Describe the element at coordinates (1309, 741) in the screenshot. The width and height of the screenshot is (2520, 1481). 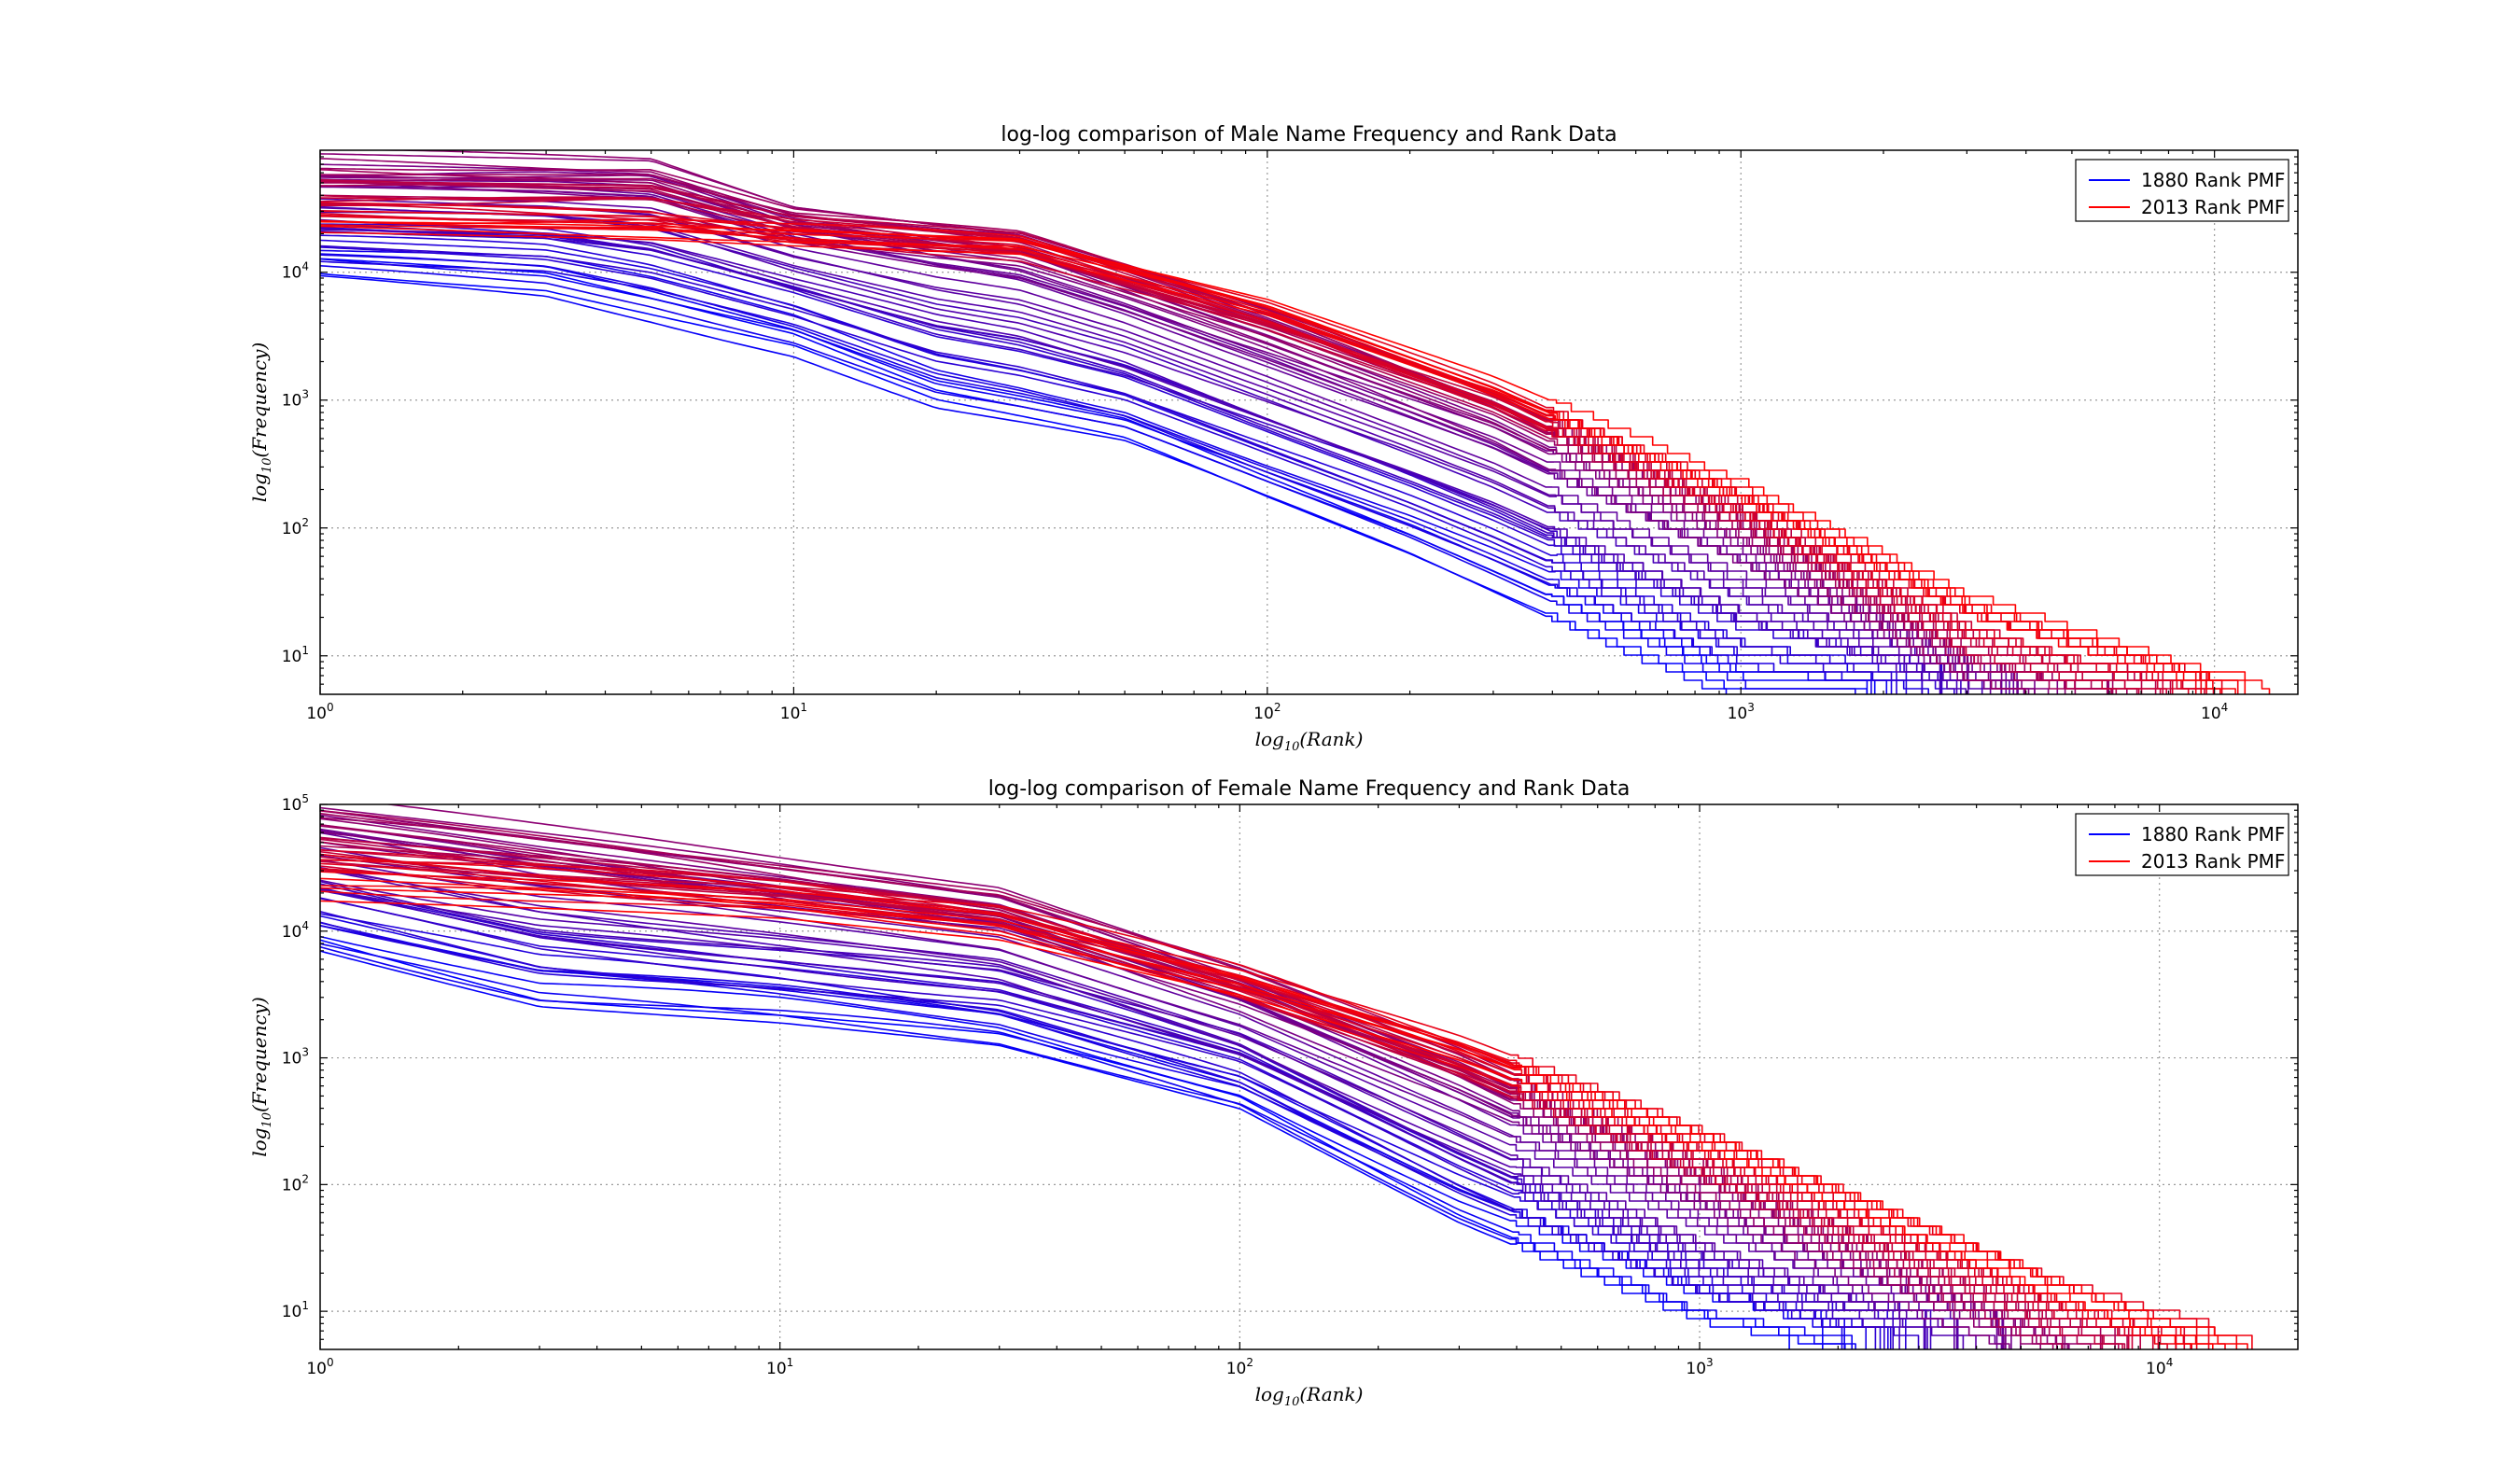
I see `x-axis-label: log10(Rank)` at that location.